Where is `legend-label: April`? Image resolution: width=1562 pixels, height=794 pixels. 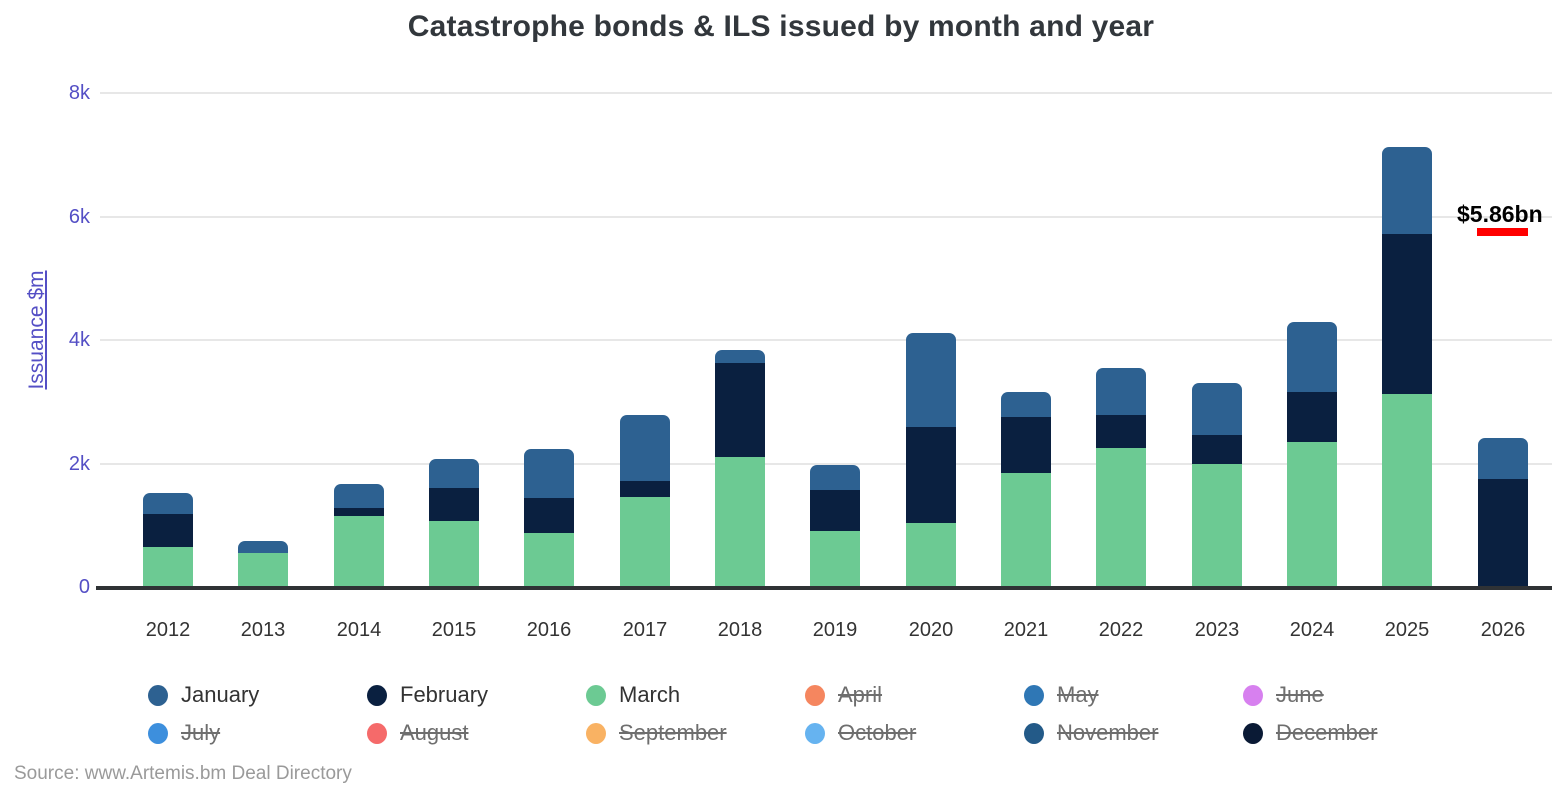
legend-label: April is located at coordinates (860, 694).